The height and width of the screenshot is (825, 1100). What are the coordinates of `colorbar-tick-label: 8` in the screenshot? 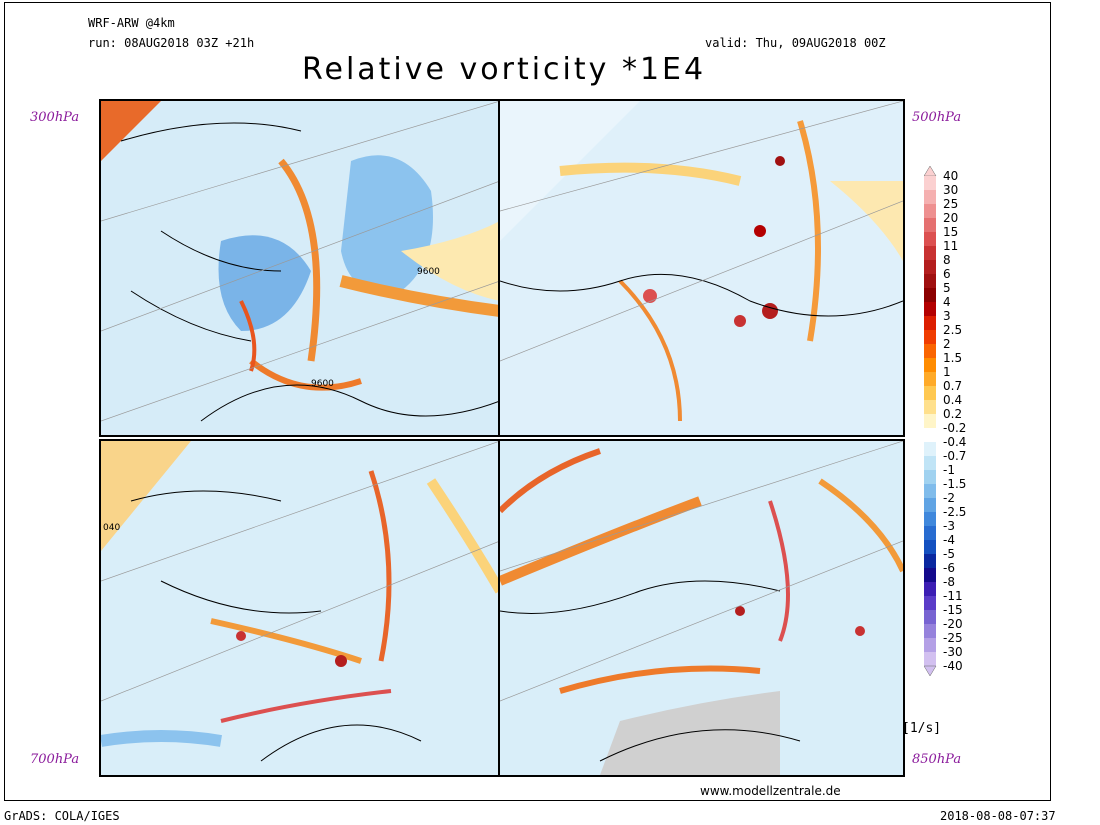 It's located at (947, 260).